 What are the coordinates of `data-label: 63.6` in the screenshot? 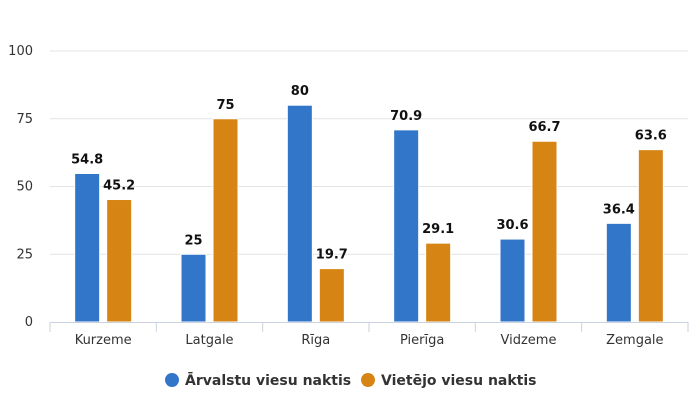 It's located at (651, 136).